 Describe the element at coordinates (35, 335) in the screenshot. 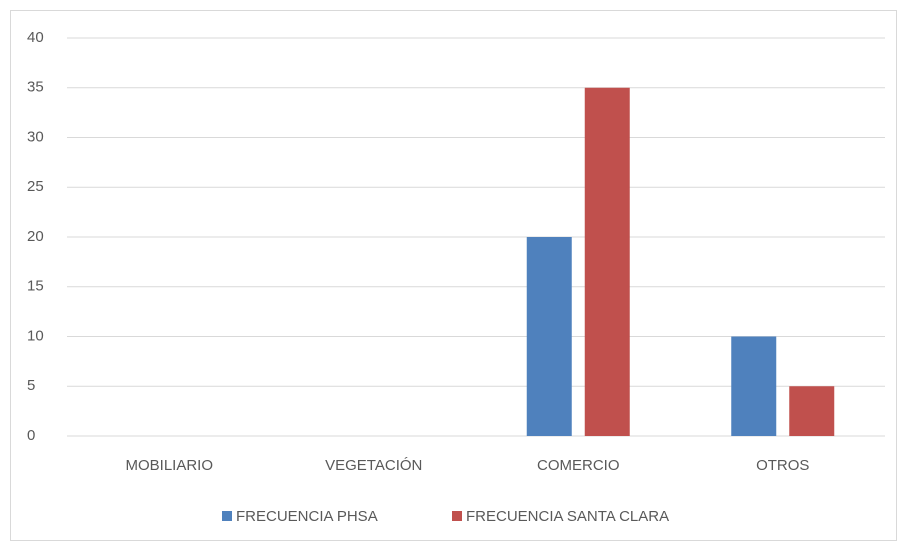

I see `y-tick-label: 10` at that location.